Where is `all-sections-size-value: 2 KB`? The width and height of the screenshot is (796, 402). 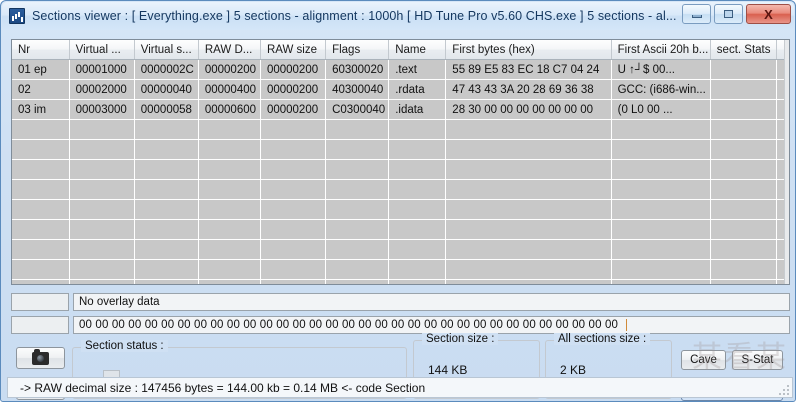 all-sections-size-value: 2 KB is located at coordinates (573, 370).